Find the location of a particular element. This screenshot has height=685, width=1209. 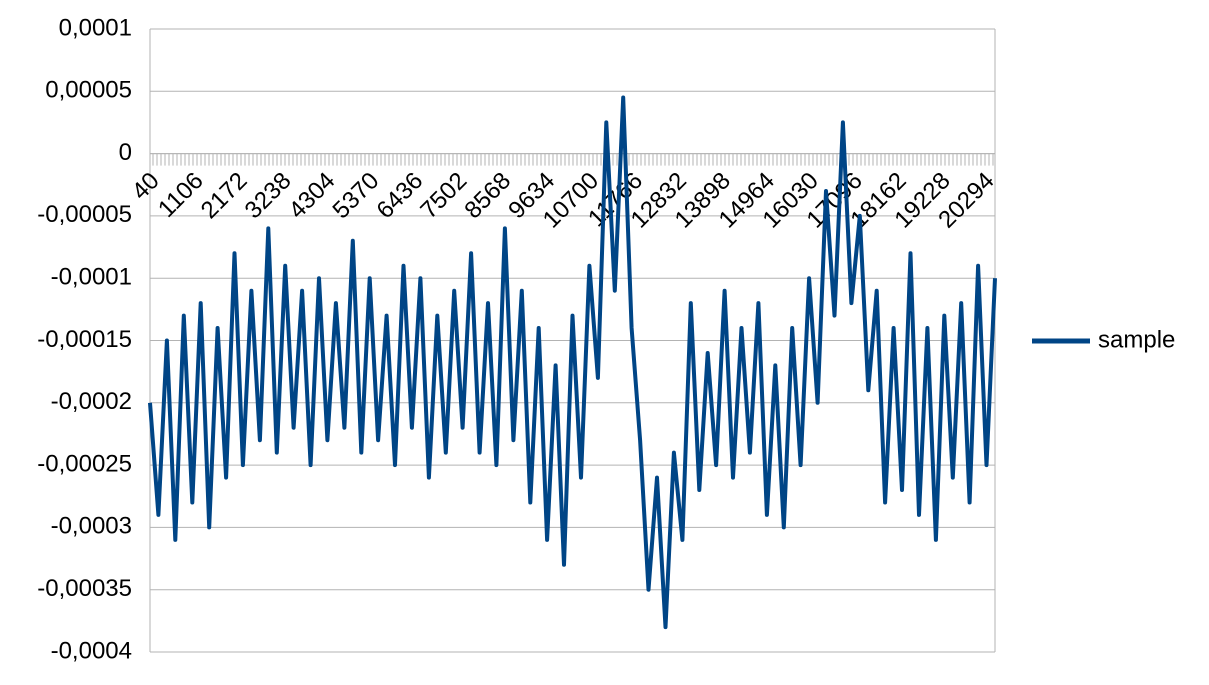

y-tick-label: -0,0004 is located at coordinates (91, 650).